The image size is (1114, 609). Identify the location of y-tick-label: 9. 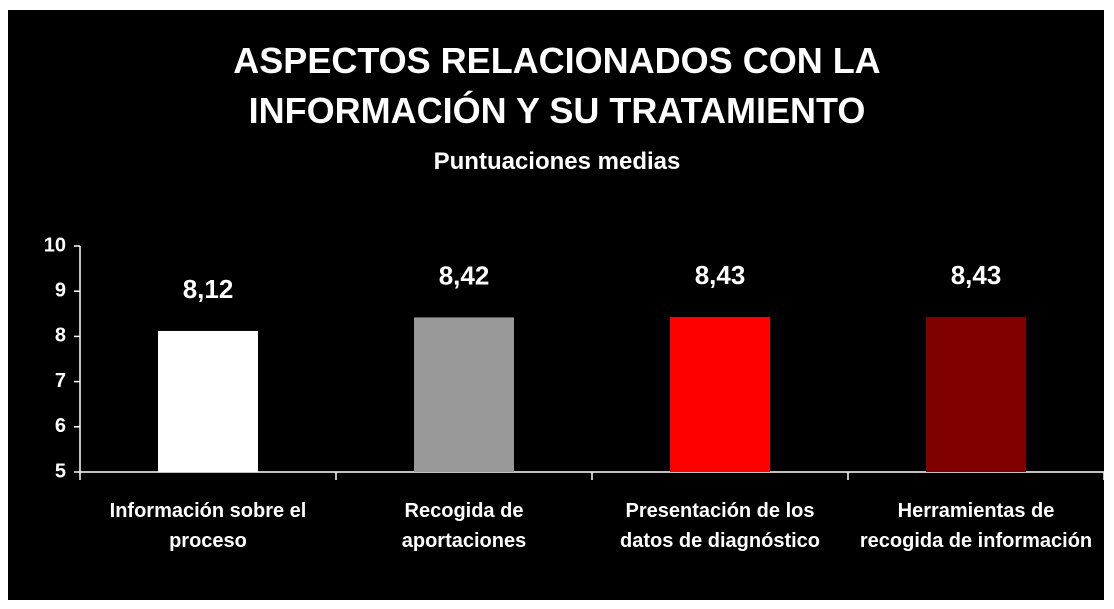
(60, 290).